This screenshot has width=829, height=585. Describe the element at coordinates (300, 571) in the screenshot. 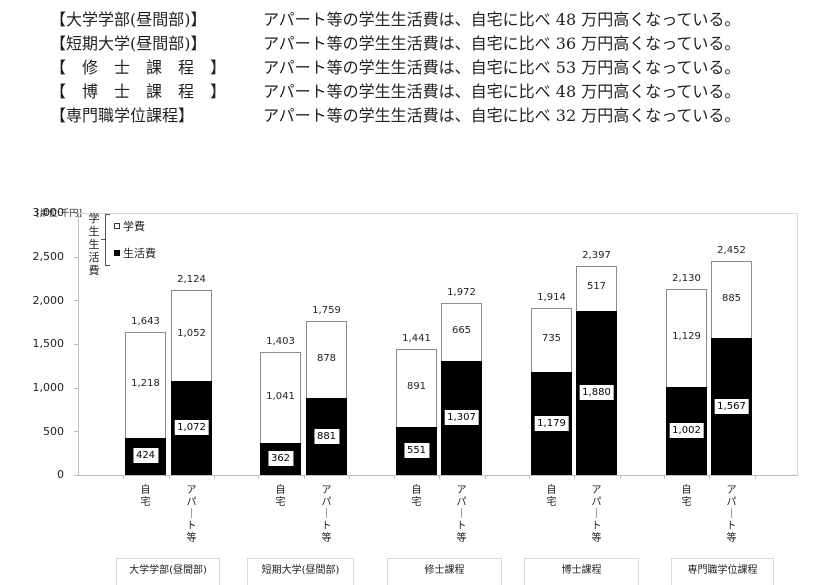

I see `group-label-box: 短期大学(昼間部)` at that location.